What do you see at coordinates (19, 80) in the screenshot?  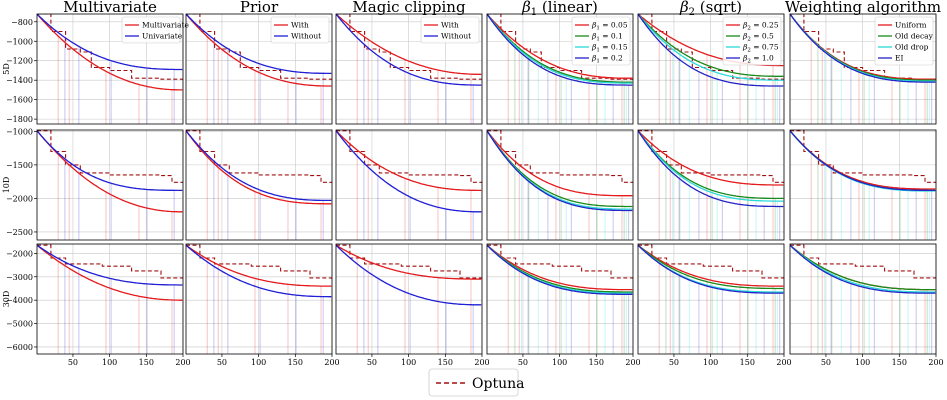 I see `y-tick-label: −1400` at bounding box center [19, 80].